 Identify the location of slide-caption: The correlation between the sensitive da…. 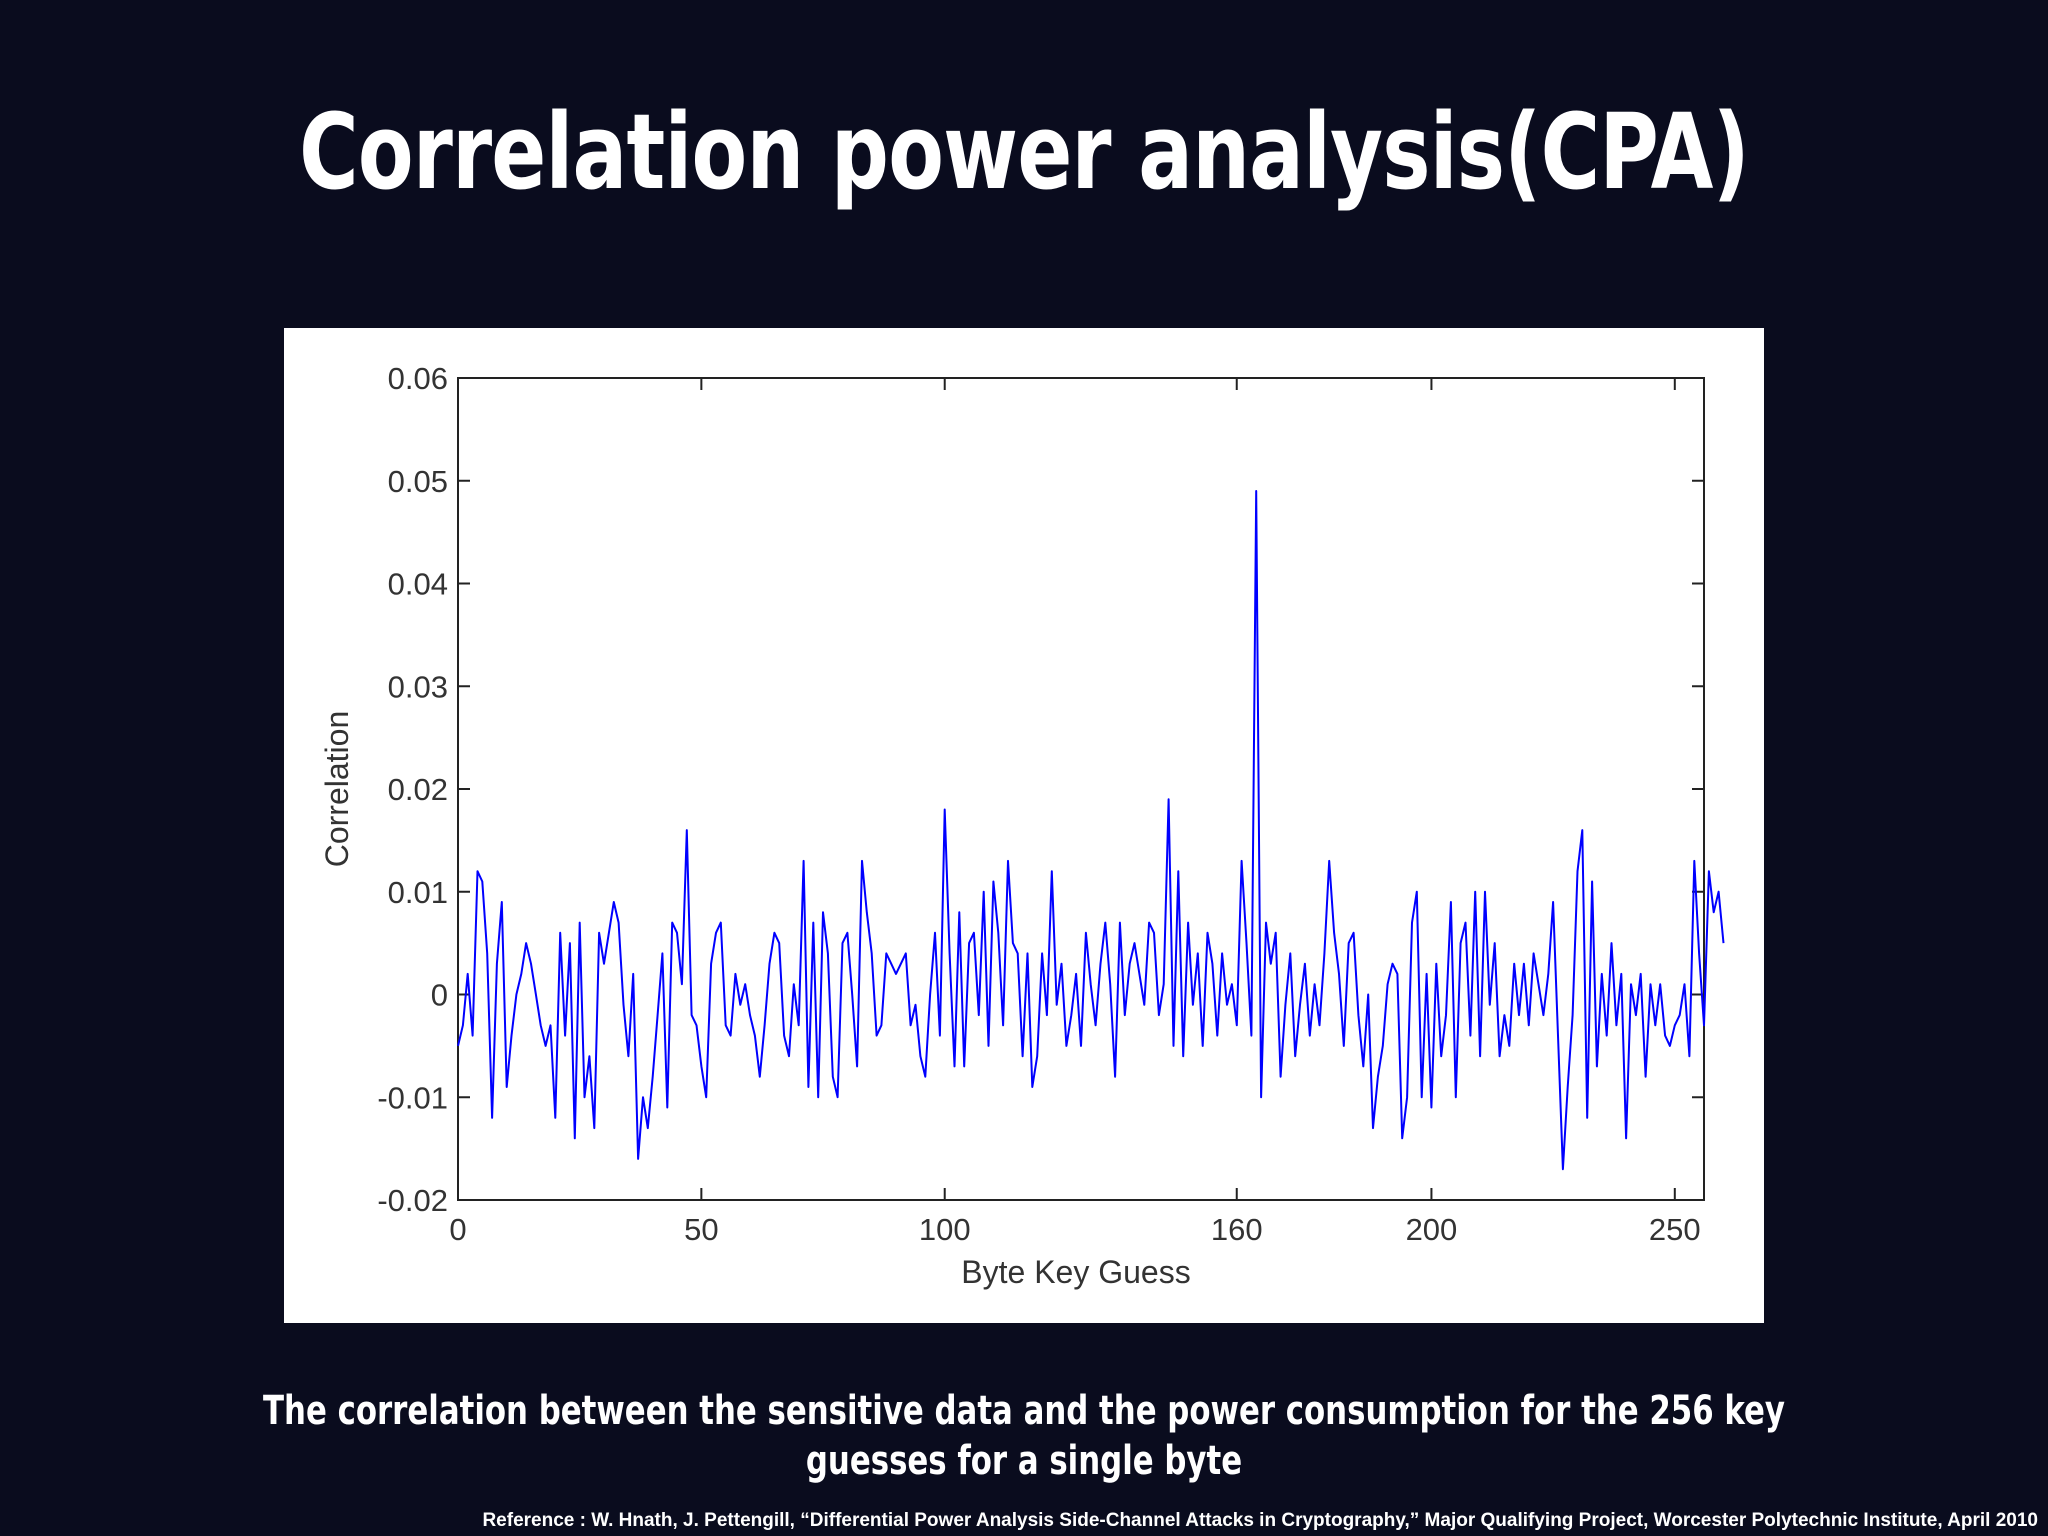
(1024, 1436).